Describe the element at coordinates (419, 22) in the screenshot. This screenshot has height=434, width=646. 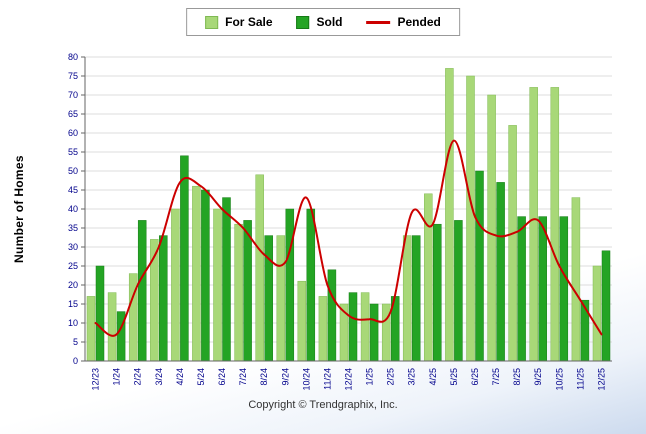
I see `pended-legend-label: Pended` at that location.